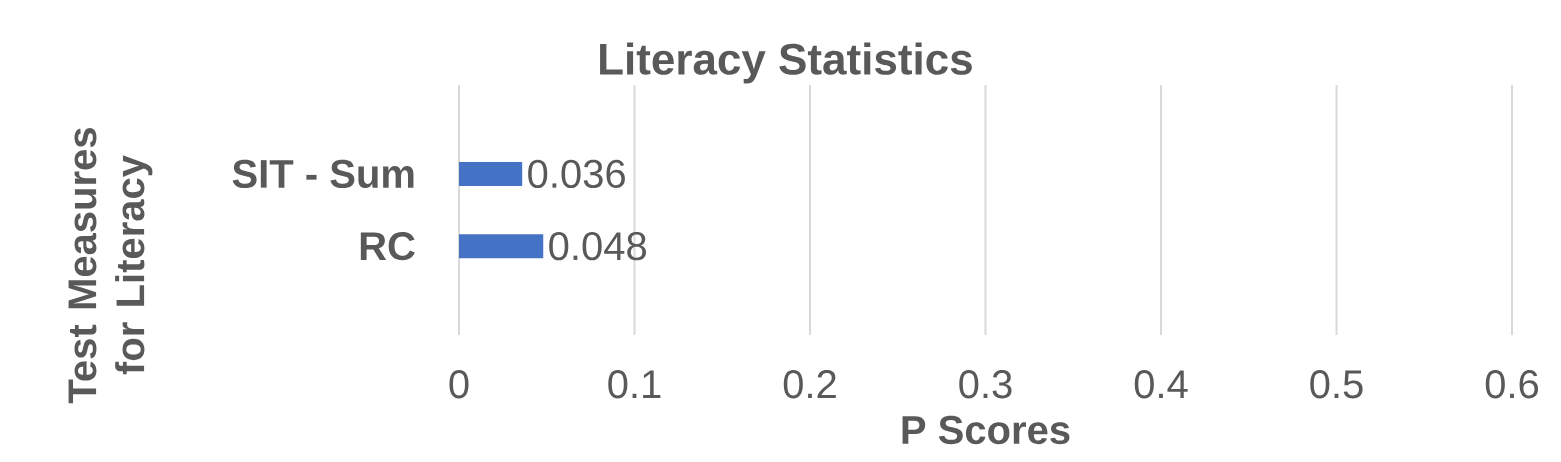 Image resolution: width=1561 pixels, height=462 pixels. What do you see at coordinates (1512, 384) in the screenshot?
I see `x-tick-label: 0.6` at bounding box center [1512, 384].